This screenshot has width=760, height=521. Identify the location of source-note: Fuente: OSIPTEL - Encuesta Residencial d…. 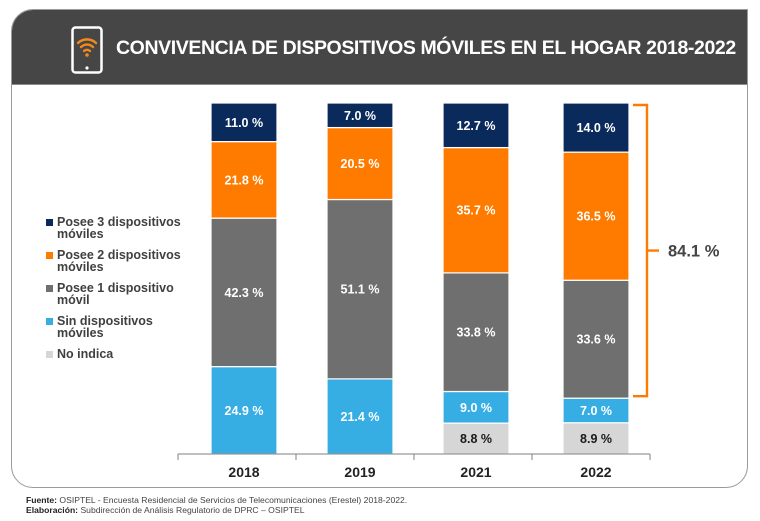
(216, 500).